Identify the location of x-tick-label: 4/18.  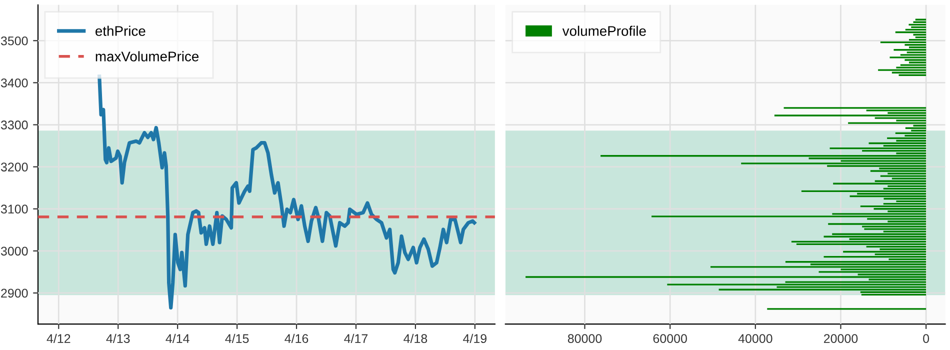
(416, 339).